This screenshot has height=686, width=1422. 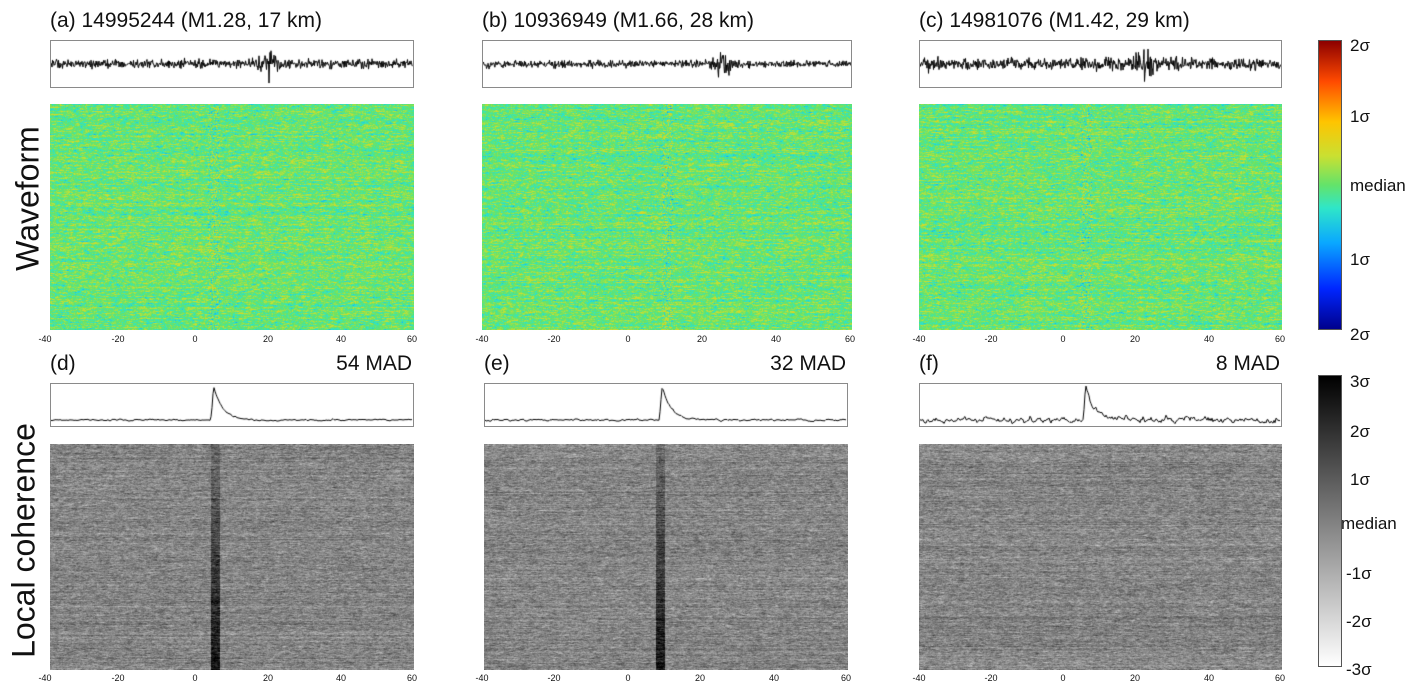 I want to click on row-label-local-coherence: Local coherence, so click(x=23, y=540).